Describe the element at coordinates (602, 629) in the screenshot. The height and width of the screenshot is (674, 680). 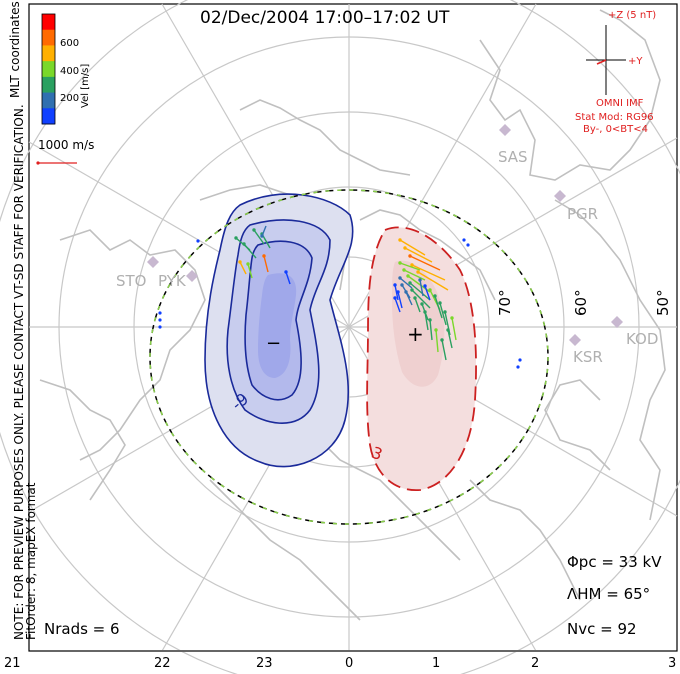
I see `vector-count: Nvc = 92` at that location.